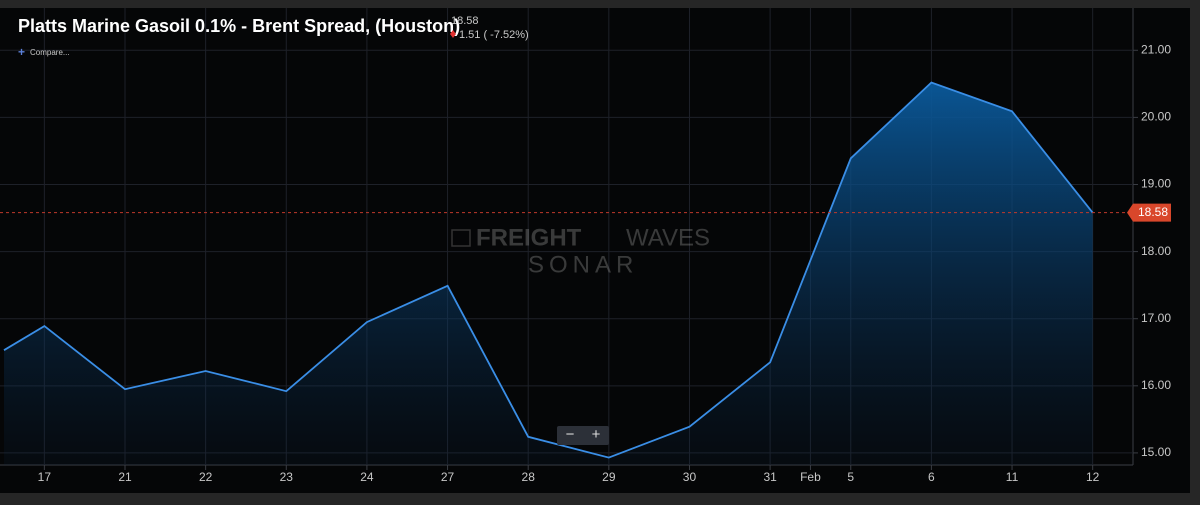 The height and width of the screenshot is (505, 1200). What do you see at coordinates (206, 477) in the screenshot?
I see `x-tick-label: 22` at bounding box center [206, 477].